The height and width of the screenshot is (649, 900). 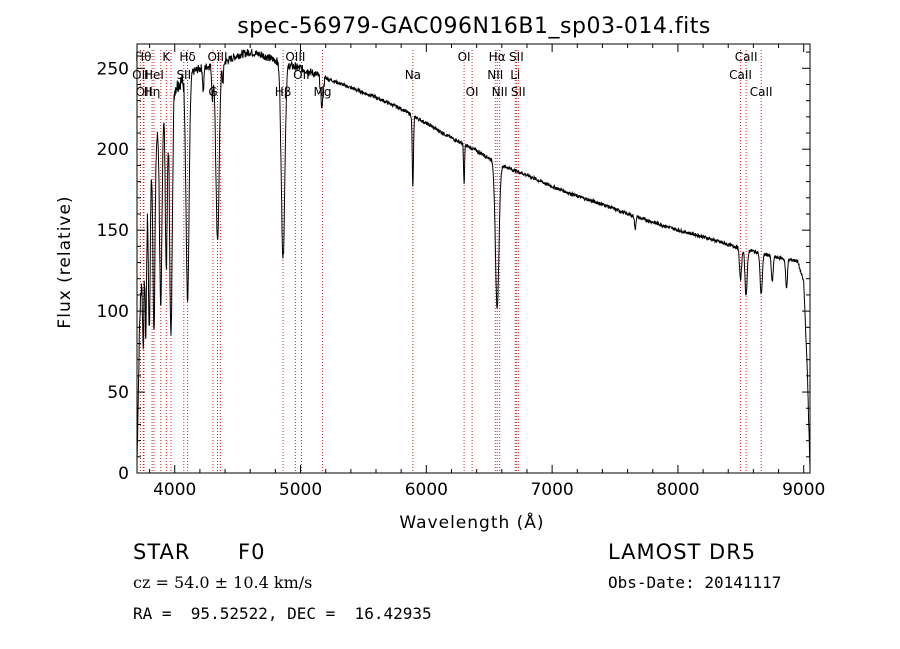 I want to click on x-axis-label: Wavelength (Å), so click(x=471, y=522).